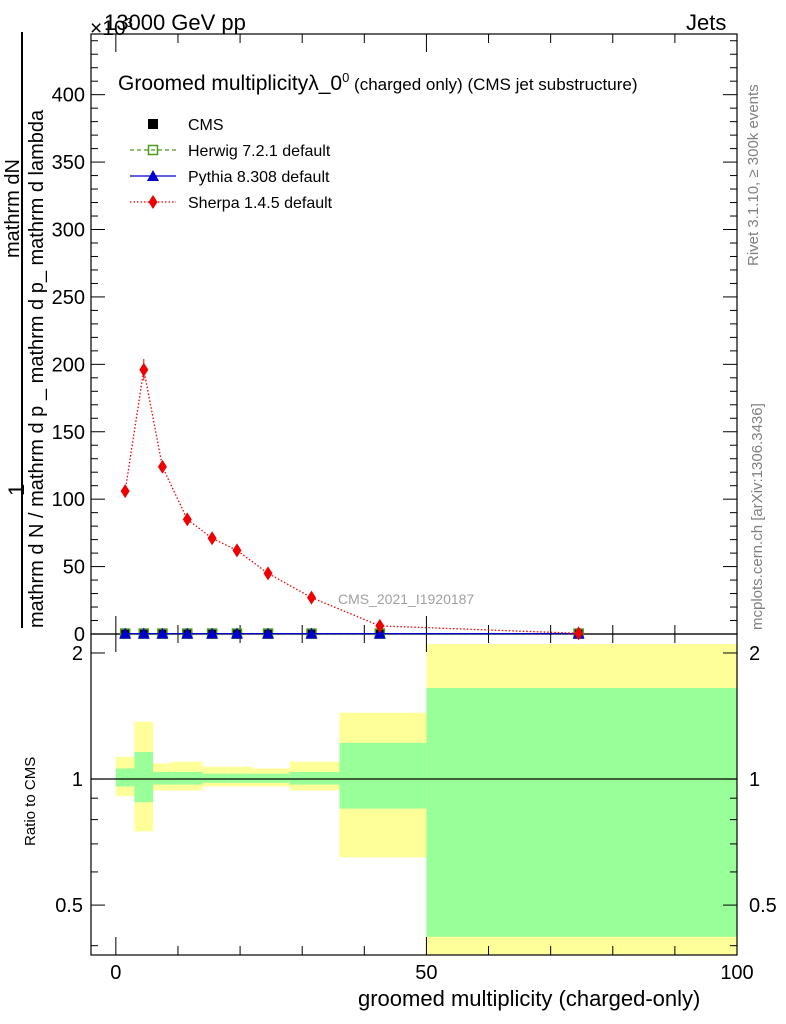 This screenshot has height=1024, width=786. Describe the element at coordinates (346, 77) in the screenshot. I see `plot-title-sup: 0` at that location.